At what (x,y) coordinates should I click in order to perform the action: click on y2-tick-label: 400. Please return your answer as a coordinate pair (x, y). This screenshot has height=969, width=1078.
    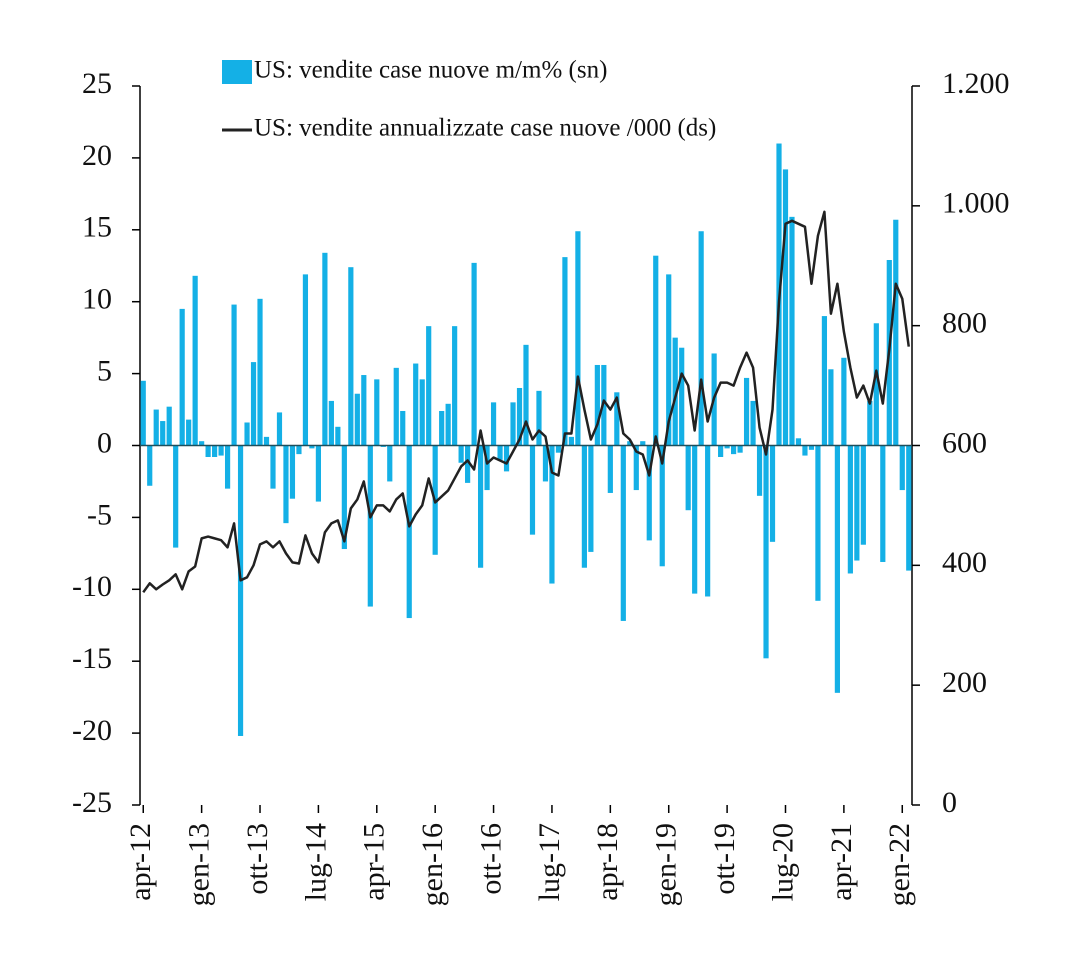
    Looking at the image, I should click on (964, 562).